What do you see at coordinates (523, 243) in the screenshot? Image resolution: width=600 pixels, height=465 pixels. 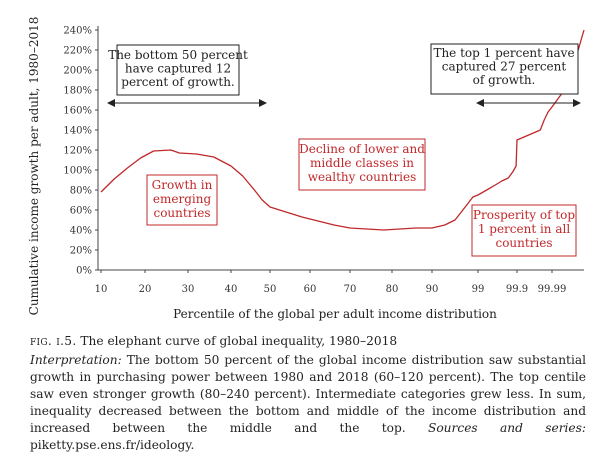 I see `prosperity-annotation-text: countries` at bounding box center [523, 243].